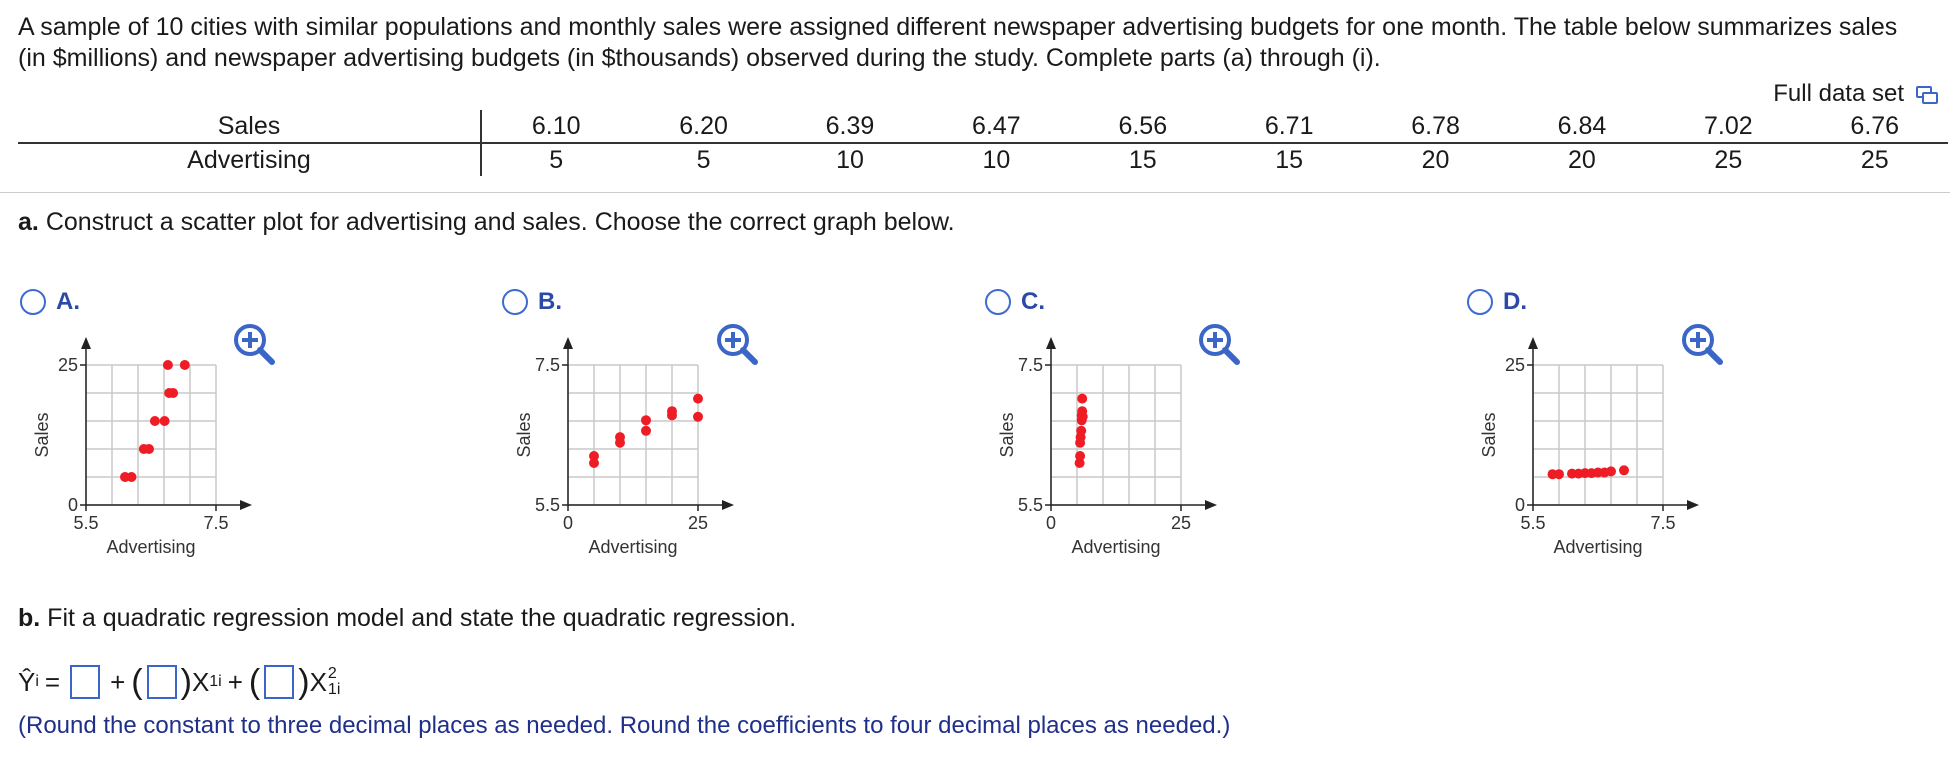 The image size is (1950, 774). What do you see at coordinates (50, 302) in the screenshot?
I see `option-a: A.` at bounding box center [50, 302].